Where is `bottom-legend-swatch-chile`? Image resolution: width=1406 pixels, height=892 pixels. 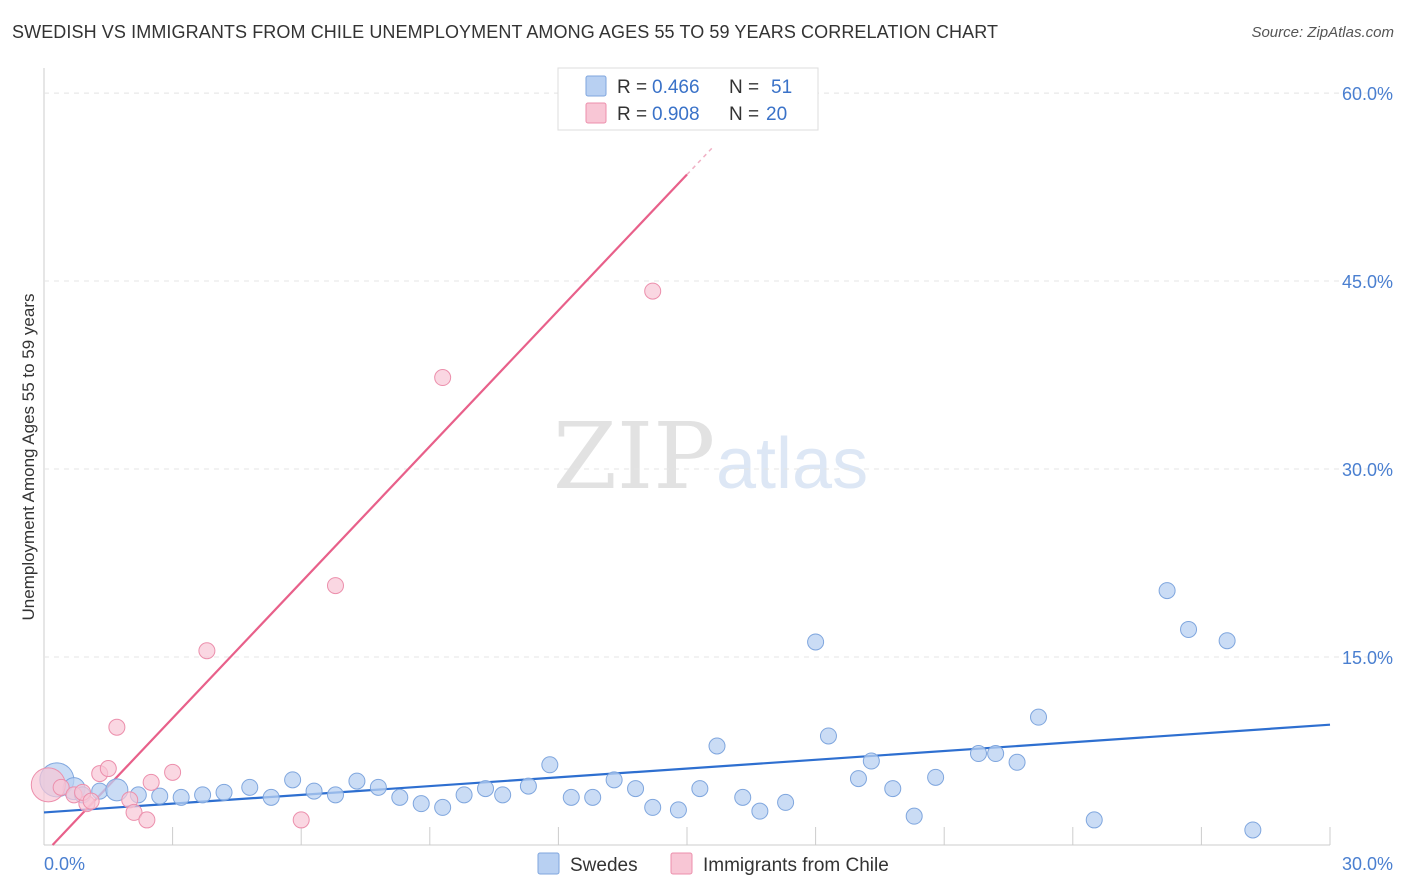
bottom-legend-swatch-chile is located at coordinates (681, 863).